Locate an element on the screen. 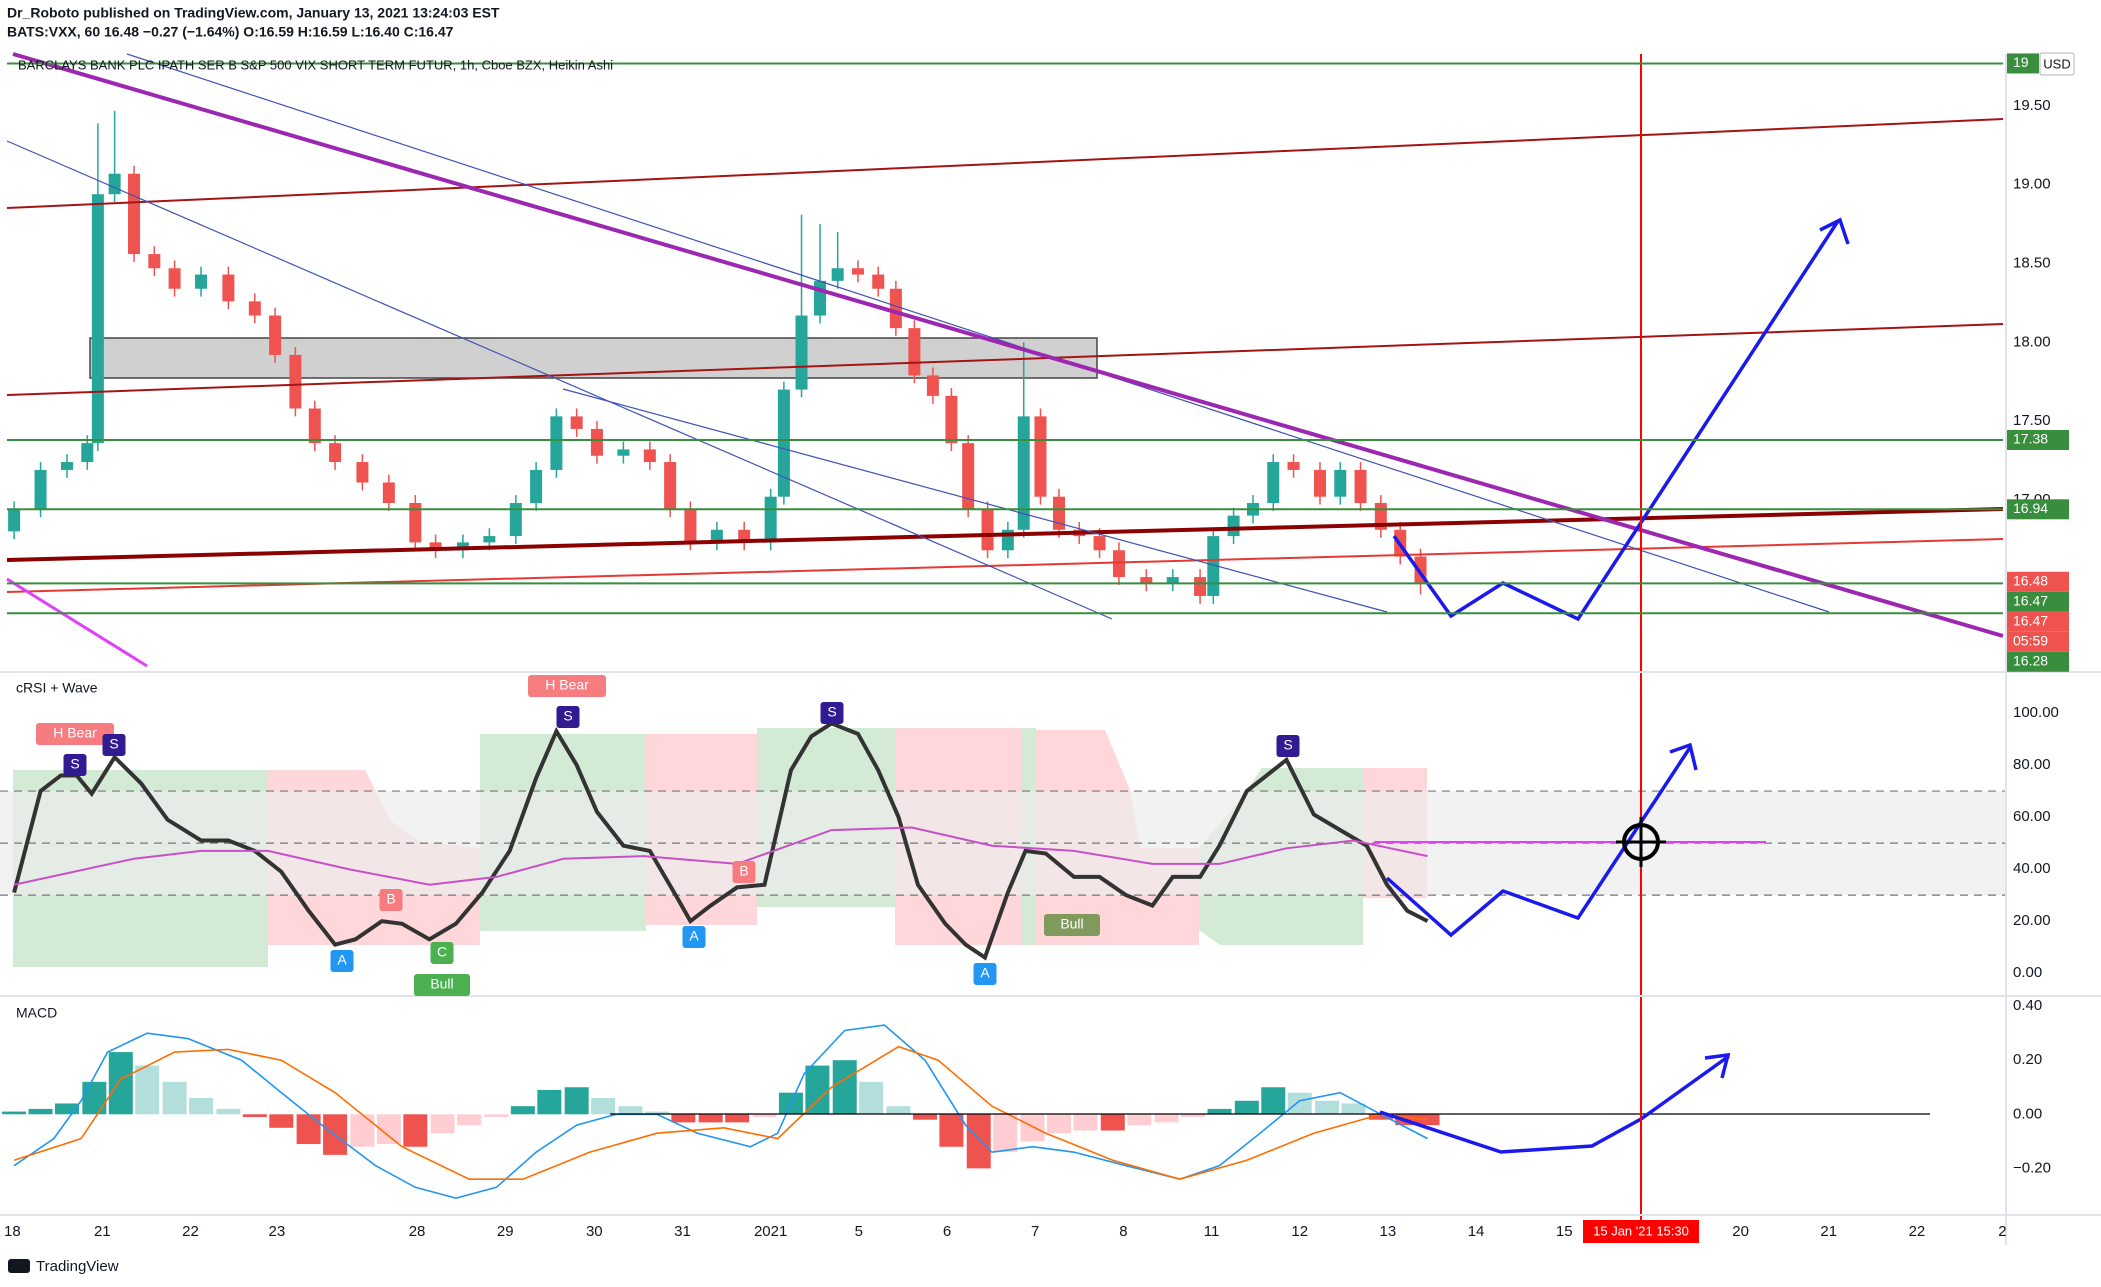  y-tick-label: 0.40 is located at coordinates (2027, 1005).